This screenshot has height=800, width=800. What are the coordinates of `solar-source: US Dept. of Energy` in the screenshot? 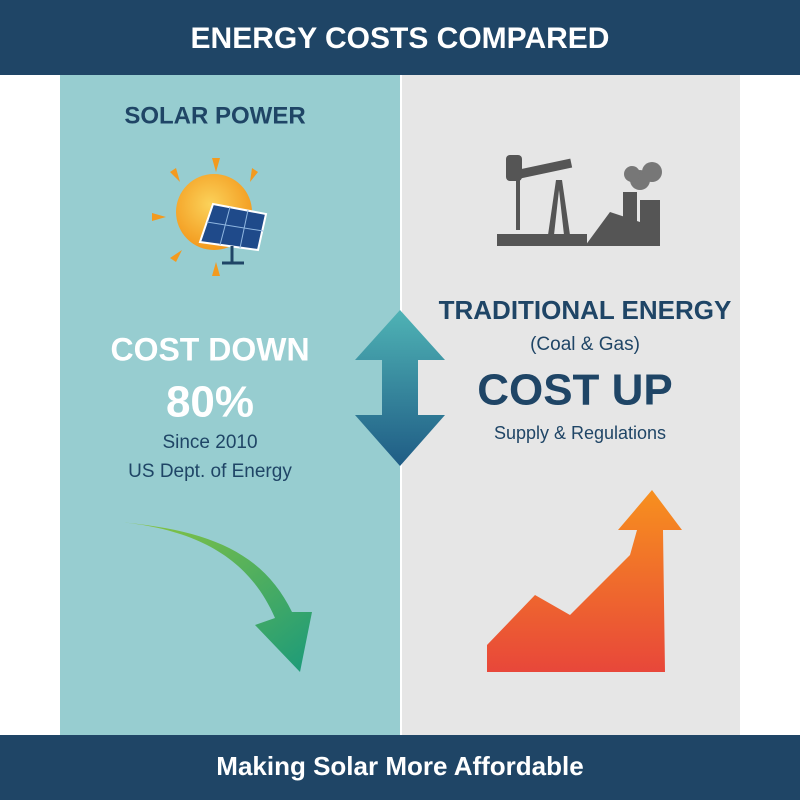 It's located at (210, 471).